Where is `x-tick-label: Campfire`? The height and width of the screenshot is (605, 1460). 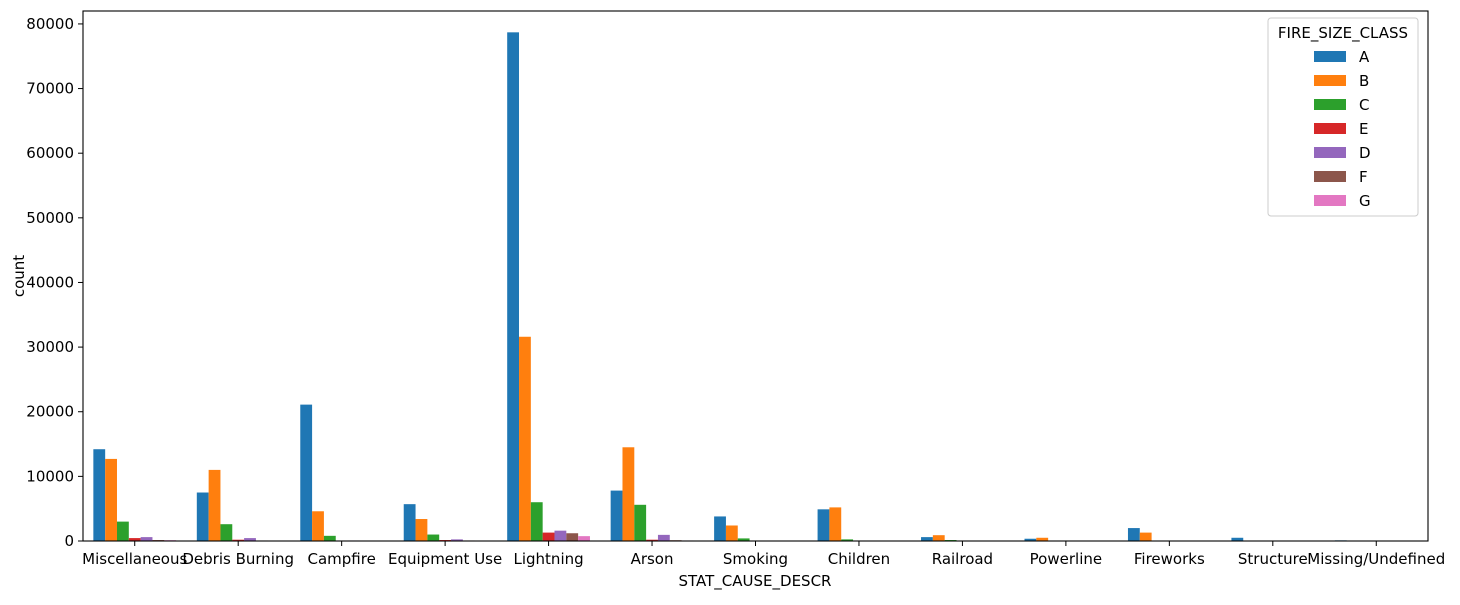 x-tick-label: Campfire is located at coordinates (341, 559).